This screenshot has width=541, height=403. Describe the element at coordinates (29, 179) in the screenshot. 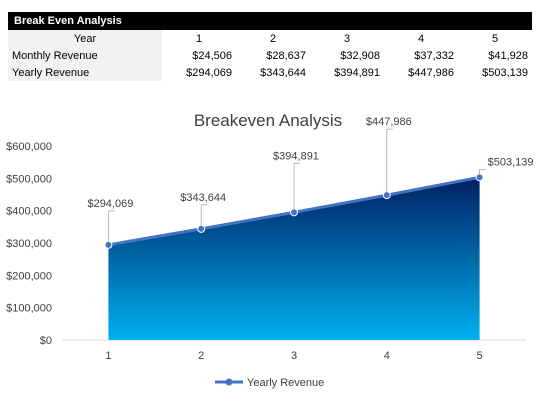

I see `y-tick-label: $500,000` at that location.